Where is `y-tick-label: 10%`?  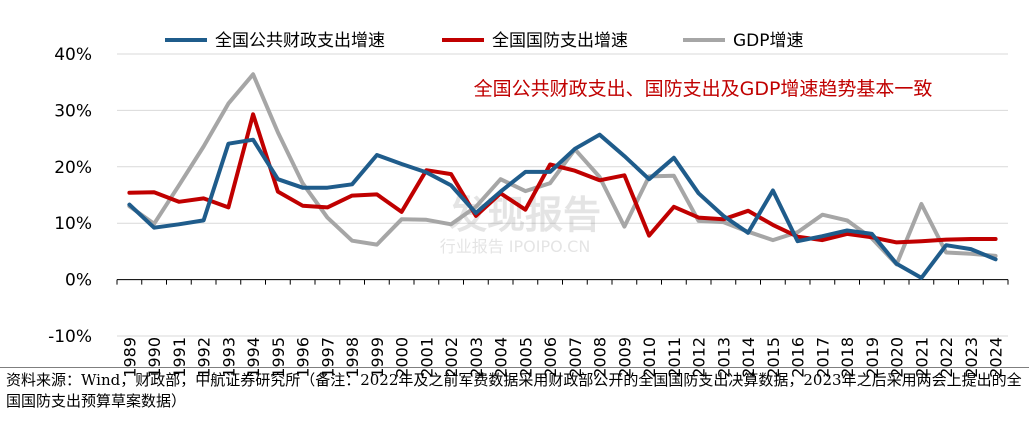
y-tick-label: 10% is located at coordinates (73, 224).